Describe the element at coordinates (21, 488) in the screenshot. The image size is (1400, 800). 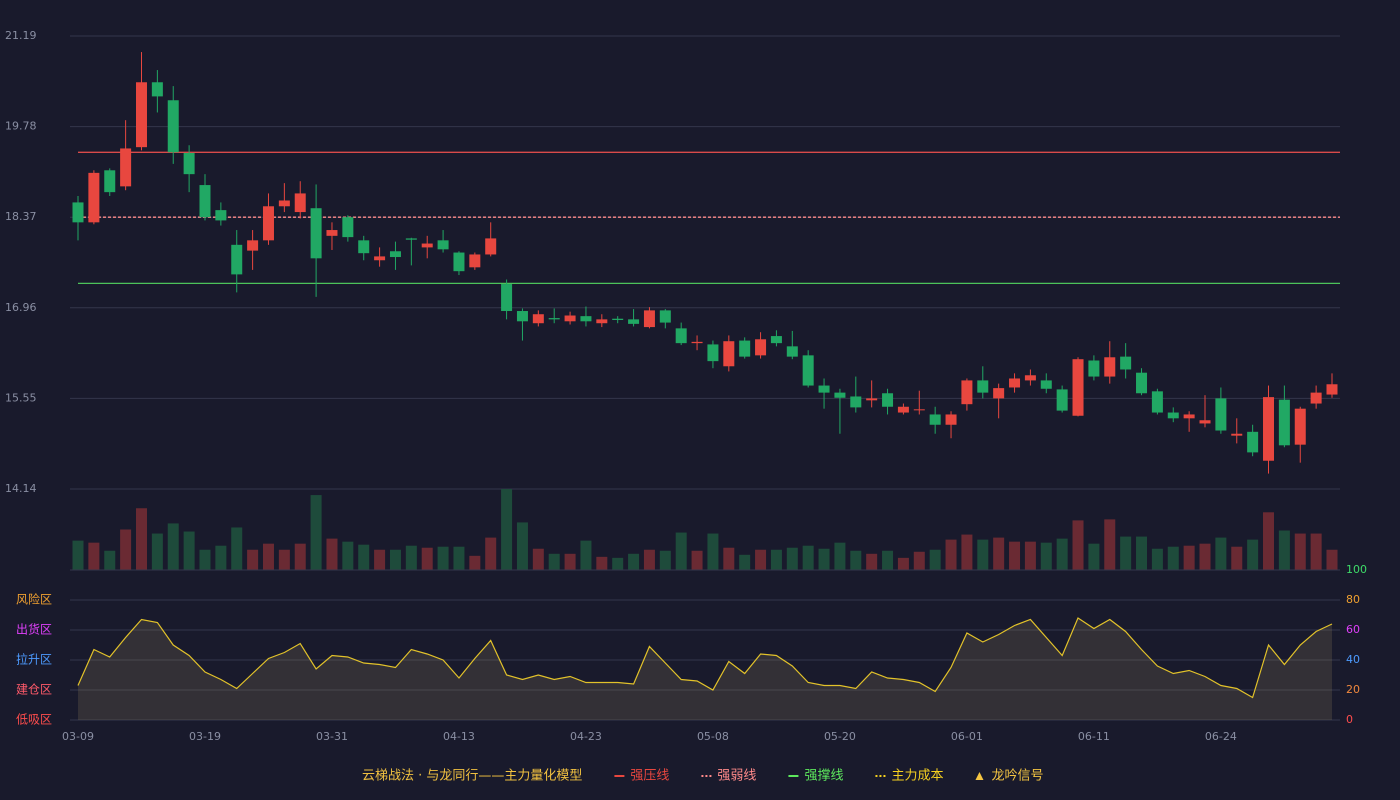
I see `y-tick-label: 14.14` at that location.